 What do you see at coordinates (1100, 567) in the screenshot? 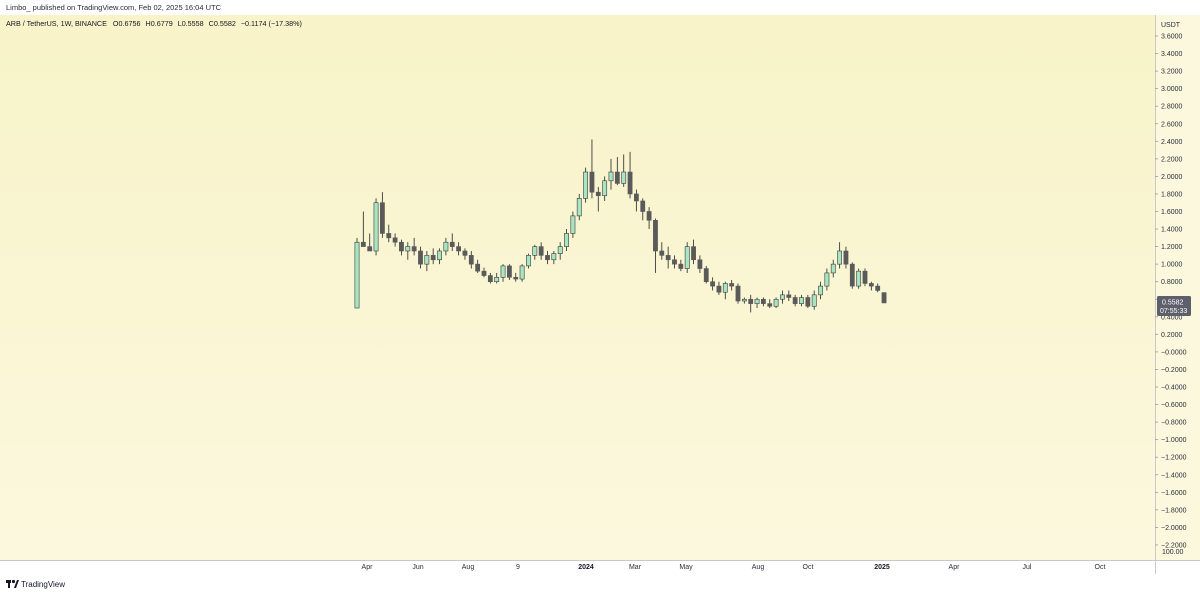
I see `time-axis-label: Oct` at bounding box center [1100, 567].